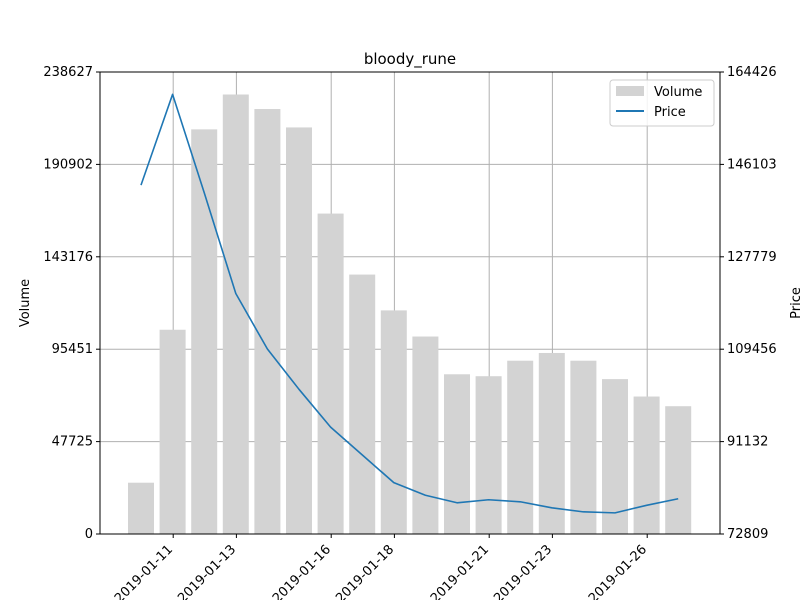 Image resolution: width=800 pixels, height=600 pixels. I want to click on right-tick-label: 146103, so click(752, 164).